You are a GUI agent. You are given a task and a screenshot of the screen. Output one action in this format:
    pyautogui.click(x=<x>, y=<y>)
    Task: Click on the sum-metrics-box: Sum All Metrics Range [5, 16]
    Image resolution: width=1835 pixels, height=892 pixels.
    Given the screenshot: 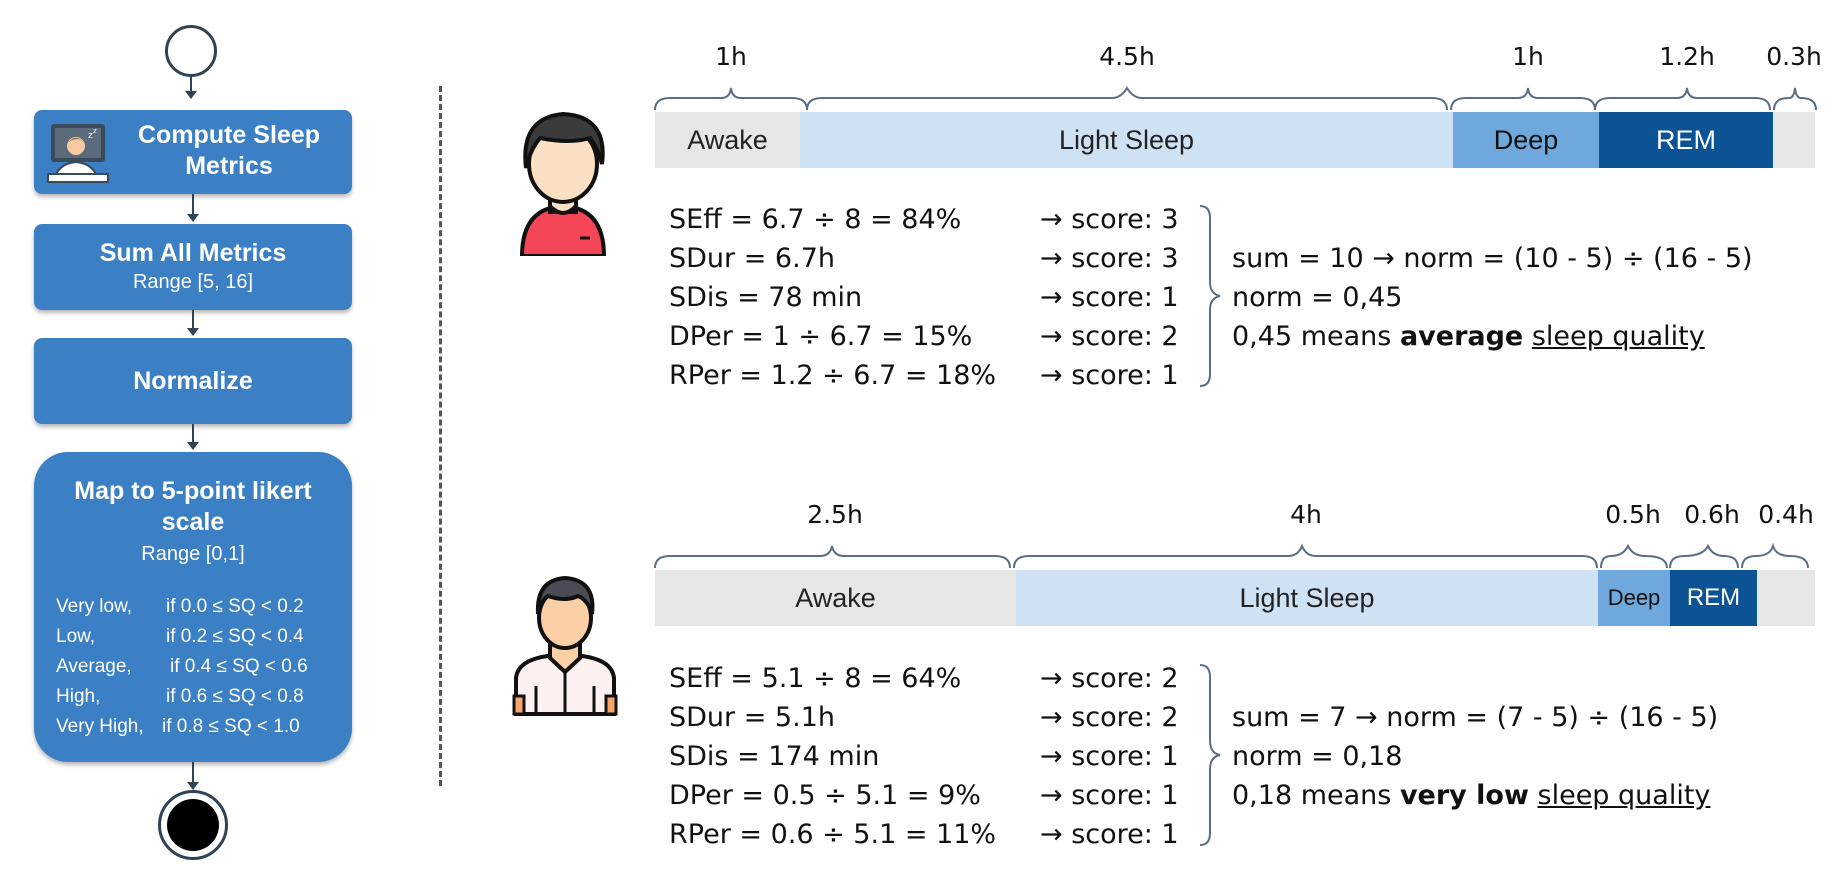 What is the action you would take?
    pyautogui.click(x=193, y=267)
    